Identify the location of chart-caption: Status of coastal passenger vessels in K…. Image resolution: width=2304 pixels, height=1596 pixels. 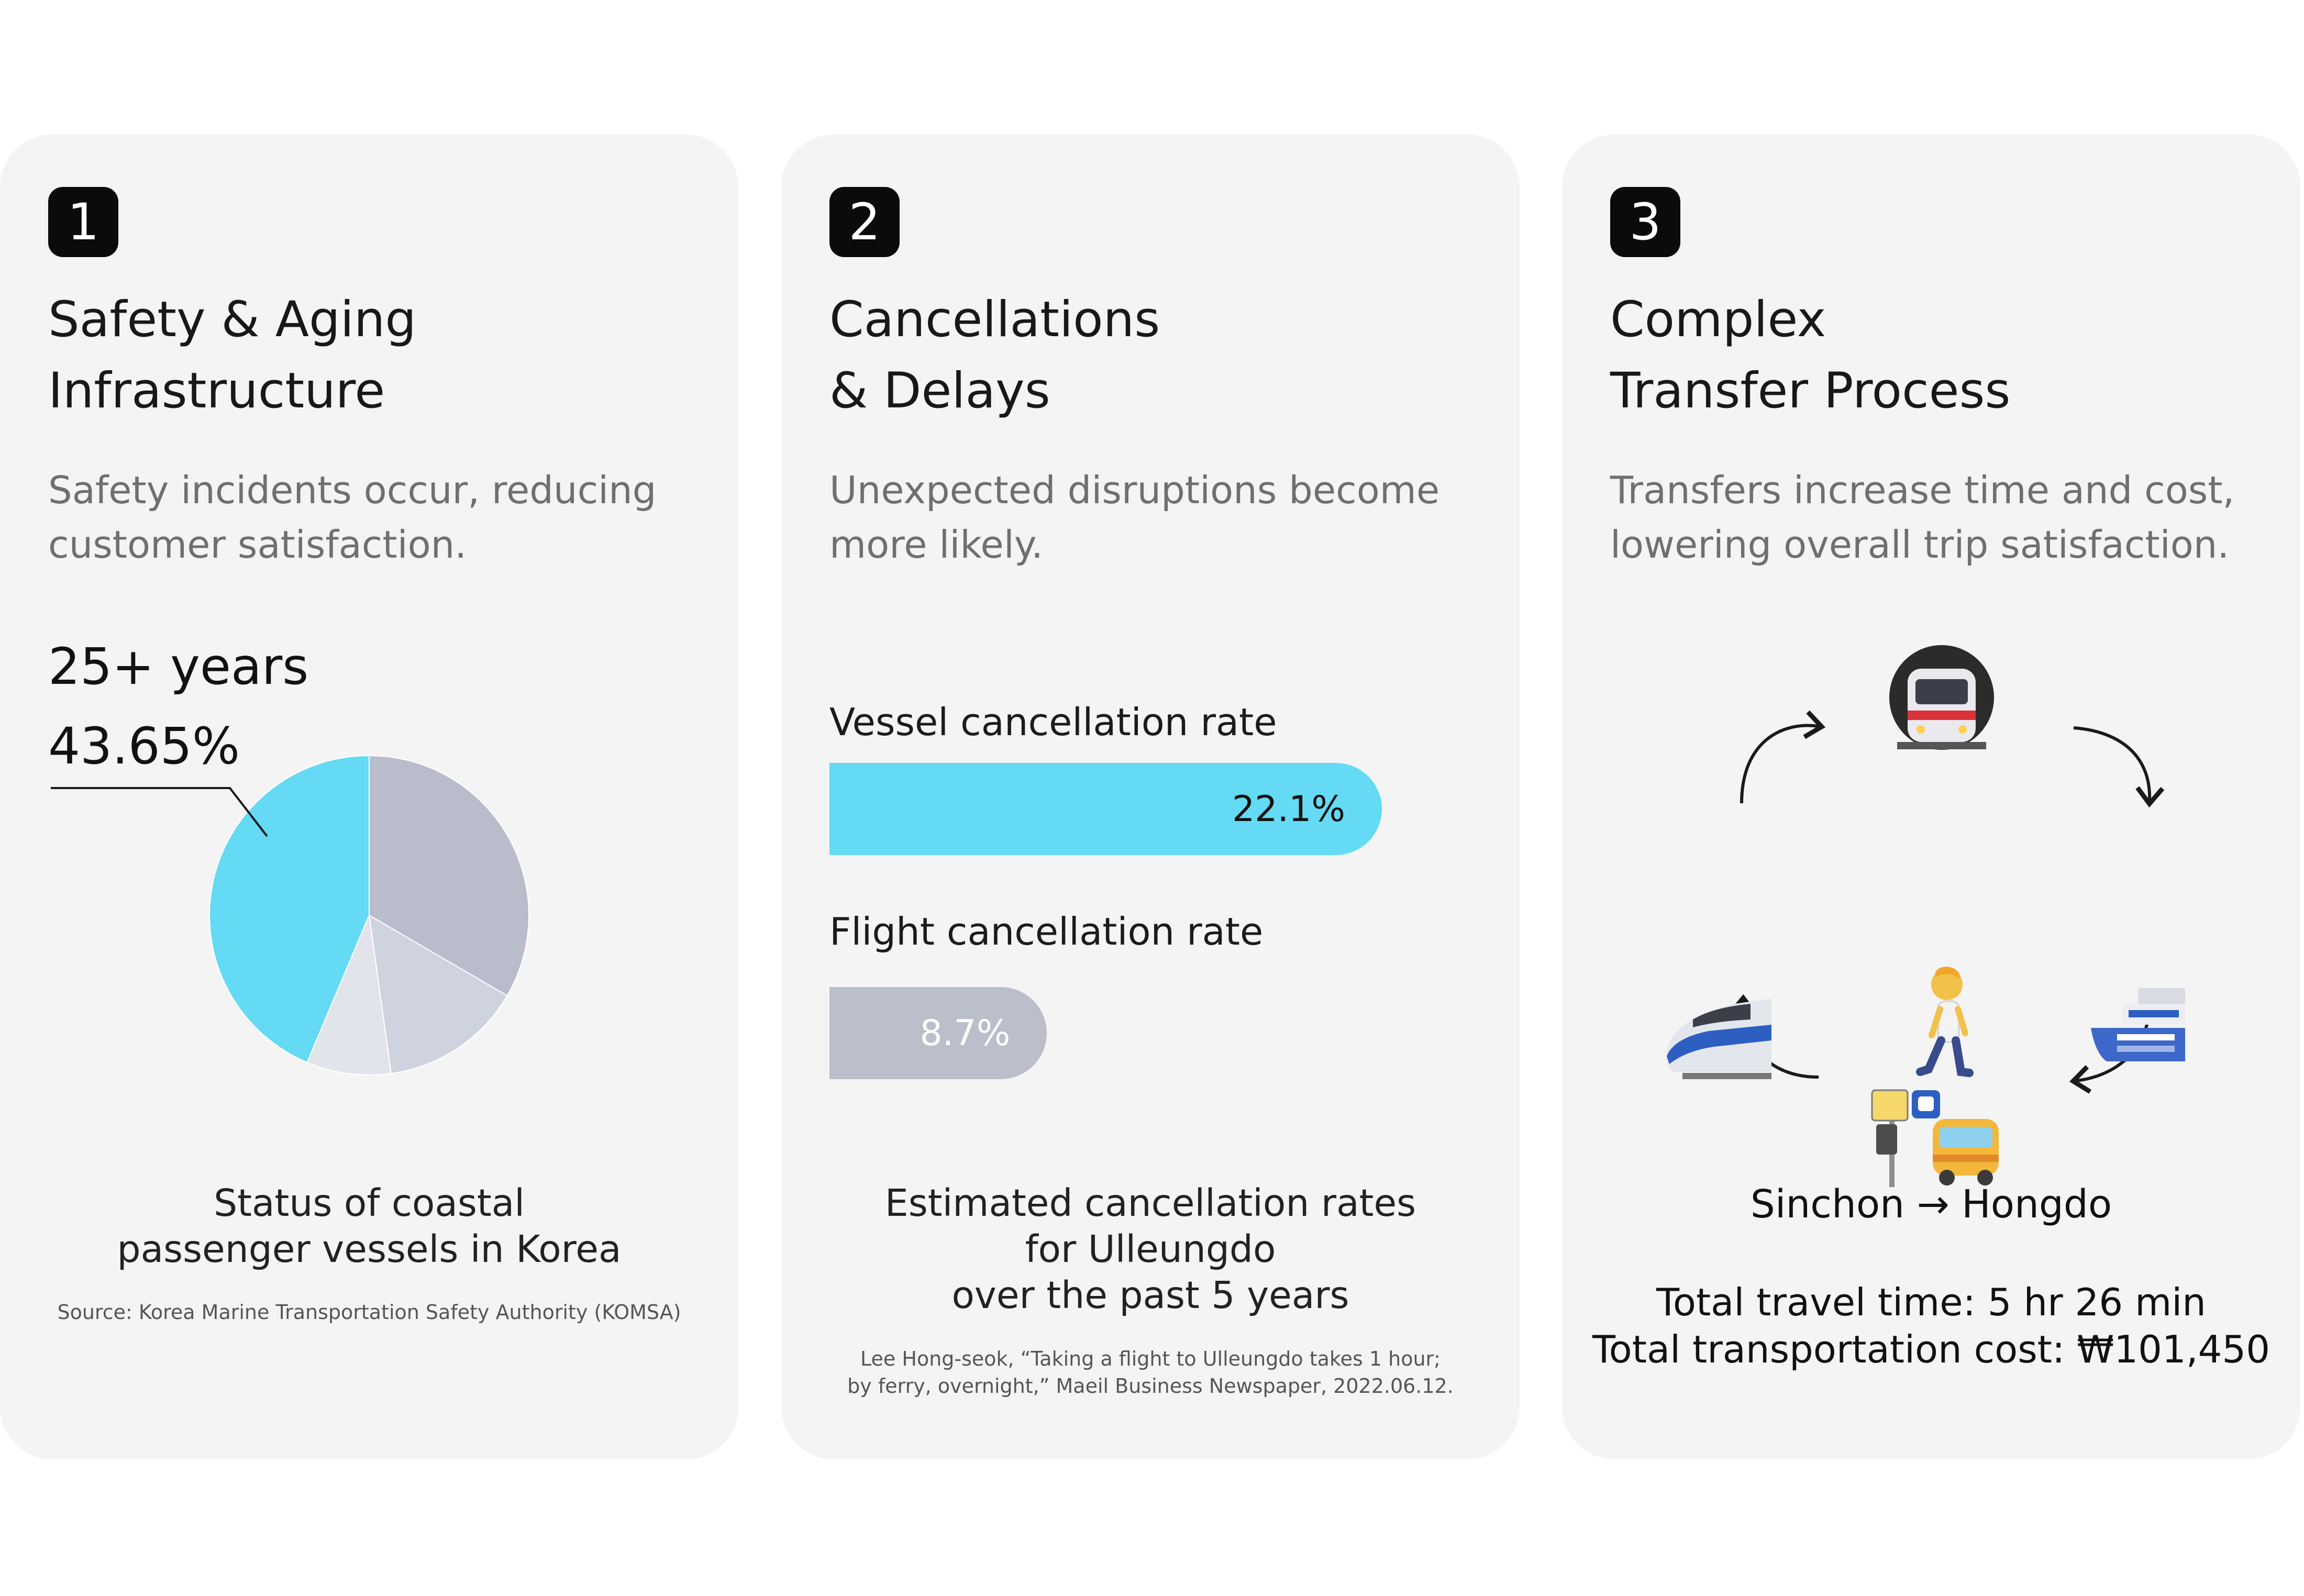
(369, 1226).